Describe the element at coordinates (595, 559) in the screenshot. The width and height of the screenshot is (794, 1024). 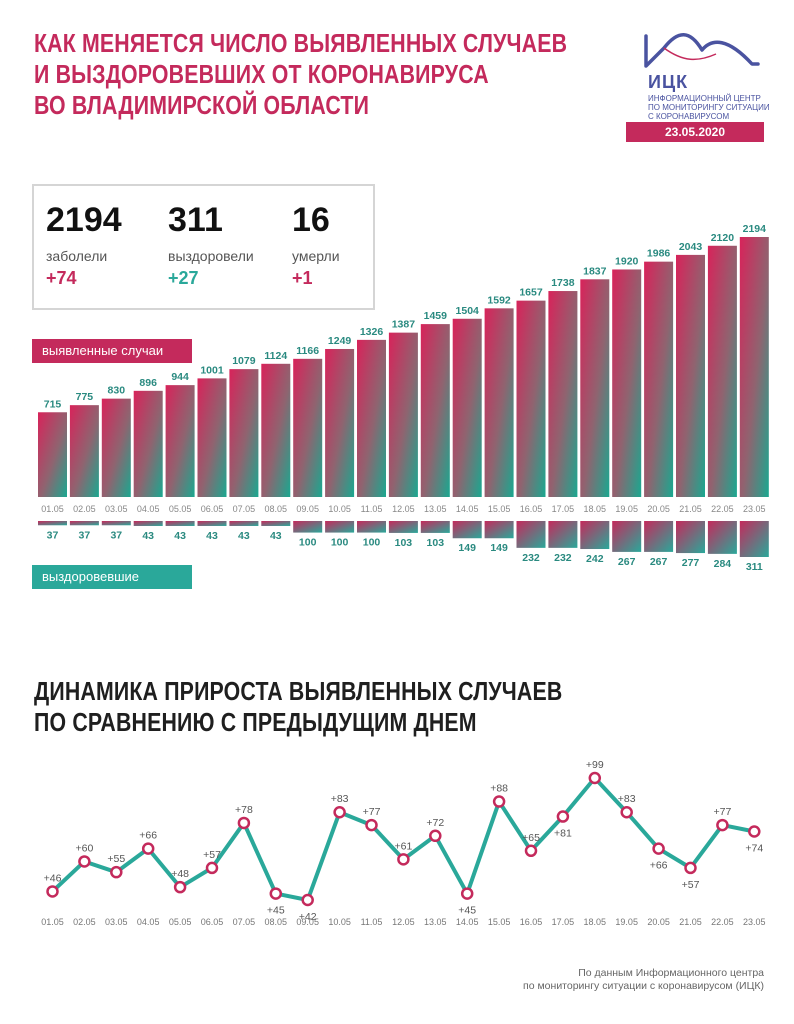
I see `recovered-bar-label: 242` at that location.